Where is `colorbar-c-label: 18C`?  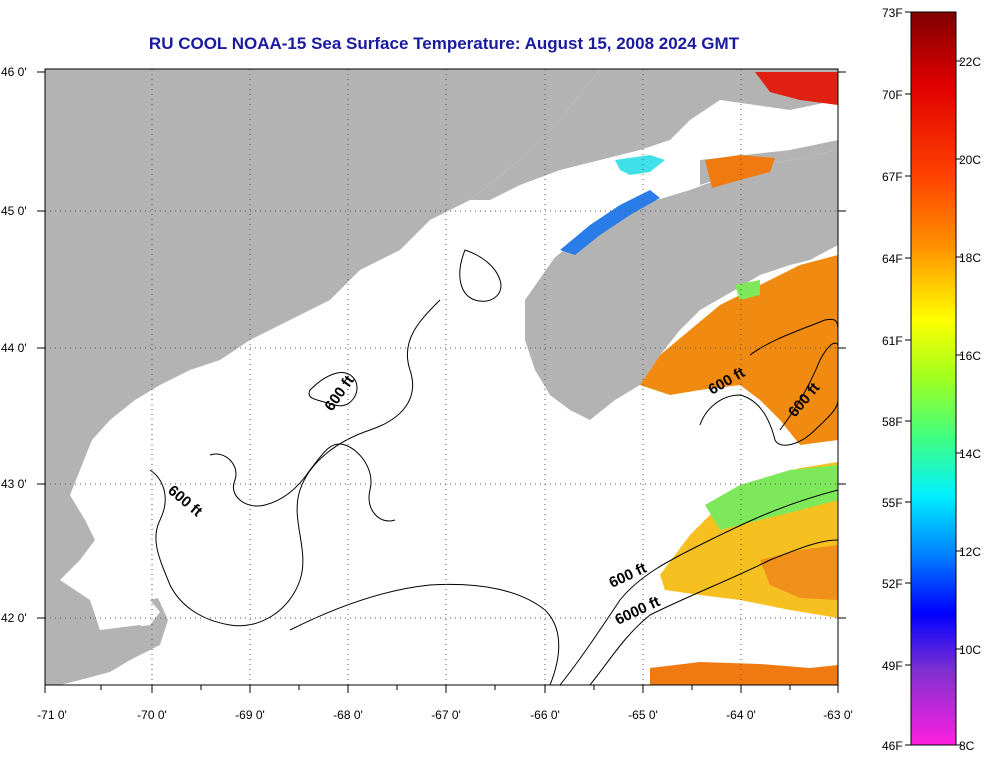 colorbar-c-label: 18C is located at coordinates (970, 258).